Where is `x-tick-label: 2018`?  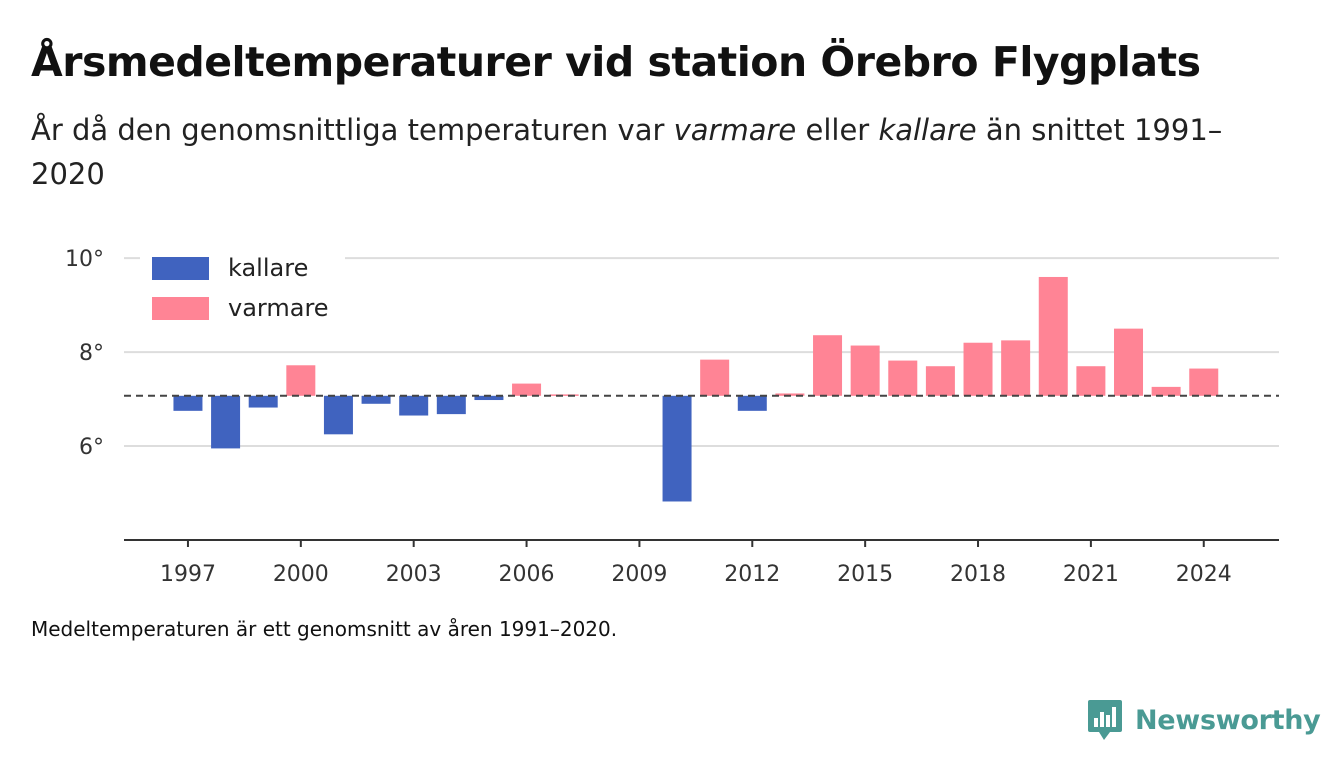 x-tick-label: 2018 is located at coordinates (978, 574).